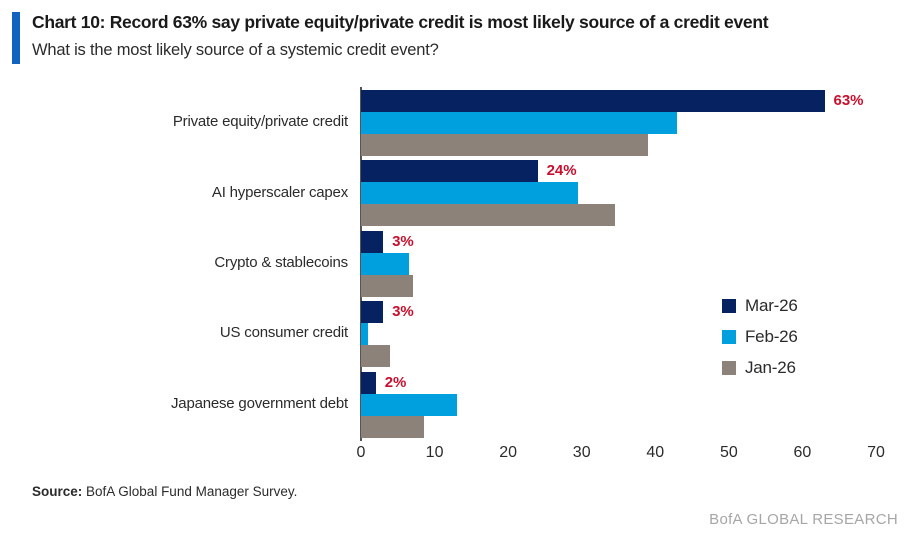 This screenshot has width=910, height=538. I want to click on brand-footer: BofA GLOBAL RESEARCH, so click(803, 519).